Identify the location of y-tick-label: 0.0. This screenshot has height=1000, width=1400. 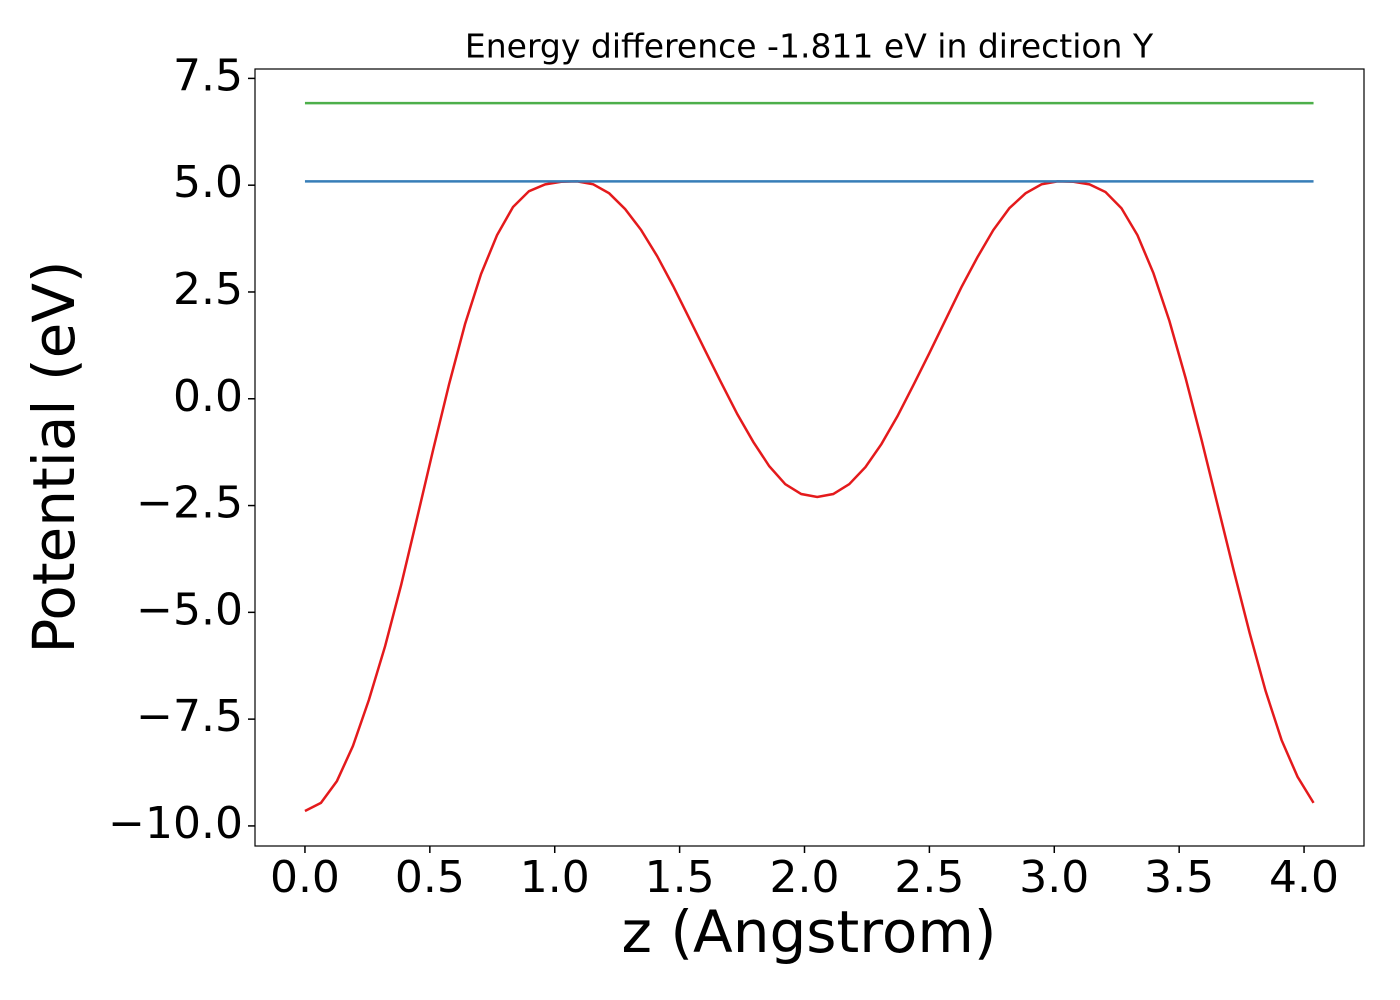
(208, 396).